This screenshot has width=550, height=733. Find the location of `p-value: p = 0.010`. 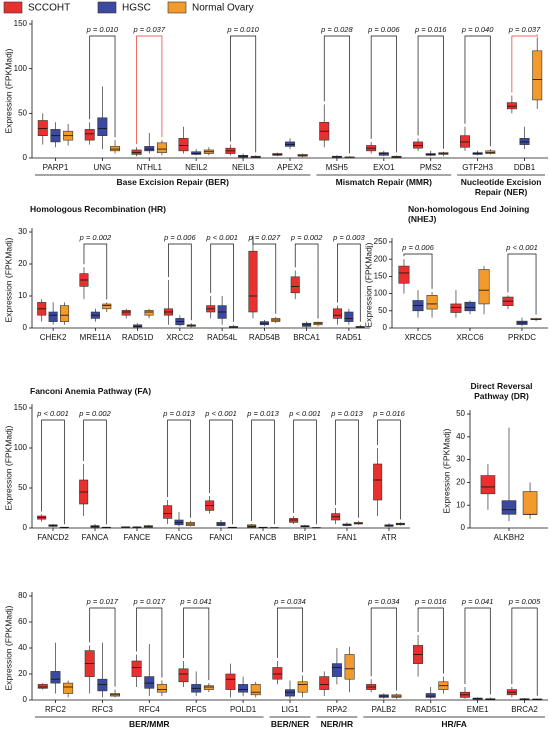

p-value: p = 0.010 is located at coordinates (102, 29).